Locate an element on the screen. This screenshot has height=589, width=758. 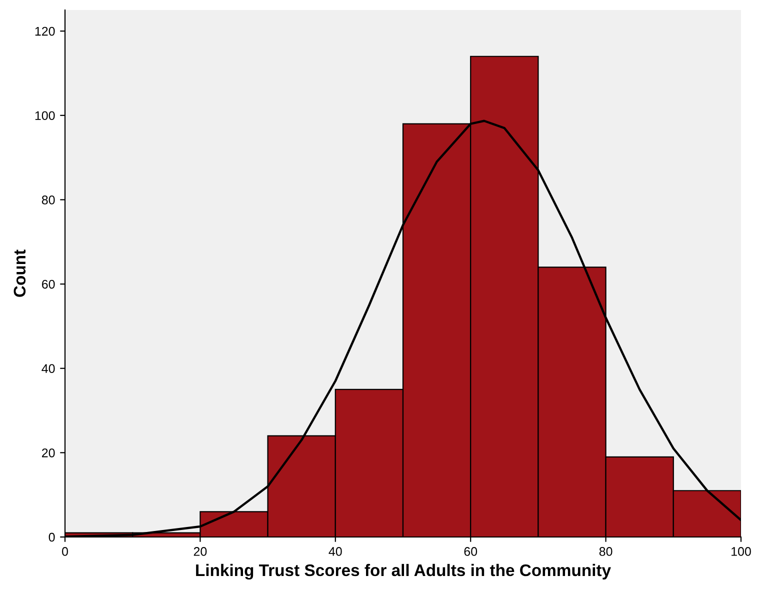
x-tick-label: 100 is located at coordinates (741, 551).